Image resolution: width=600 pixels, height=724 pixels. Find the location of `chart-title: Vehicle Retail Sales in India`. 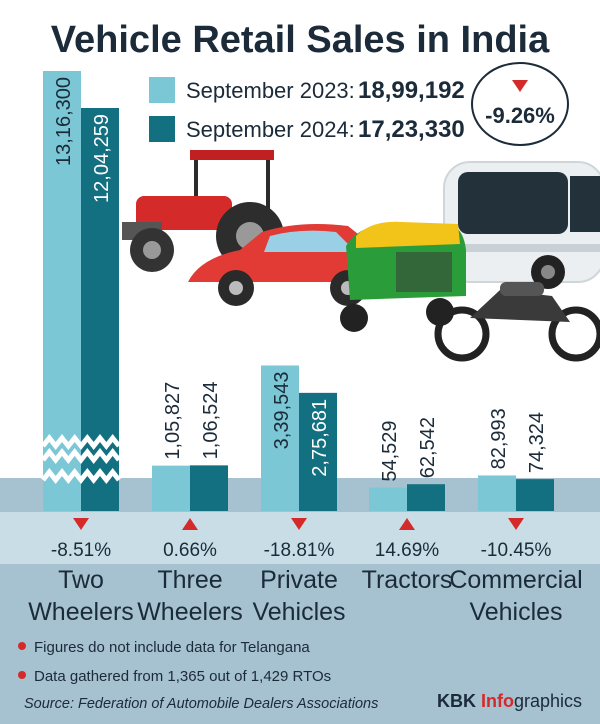

chart-title: Vehicle Retail Sales in India is located at coordinates (300, 40).